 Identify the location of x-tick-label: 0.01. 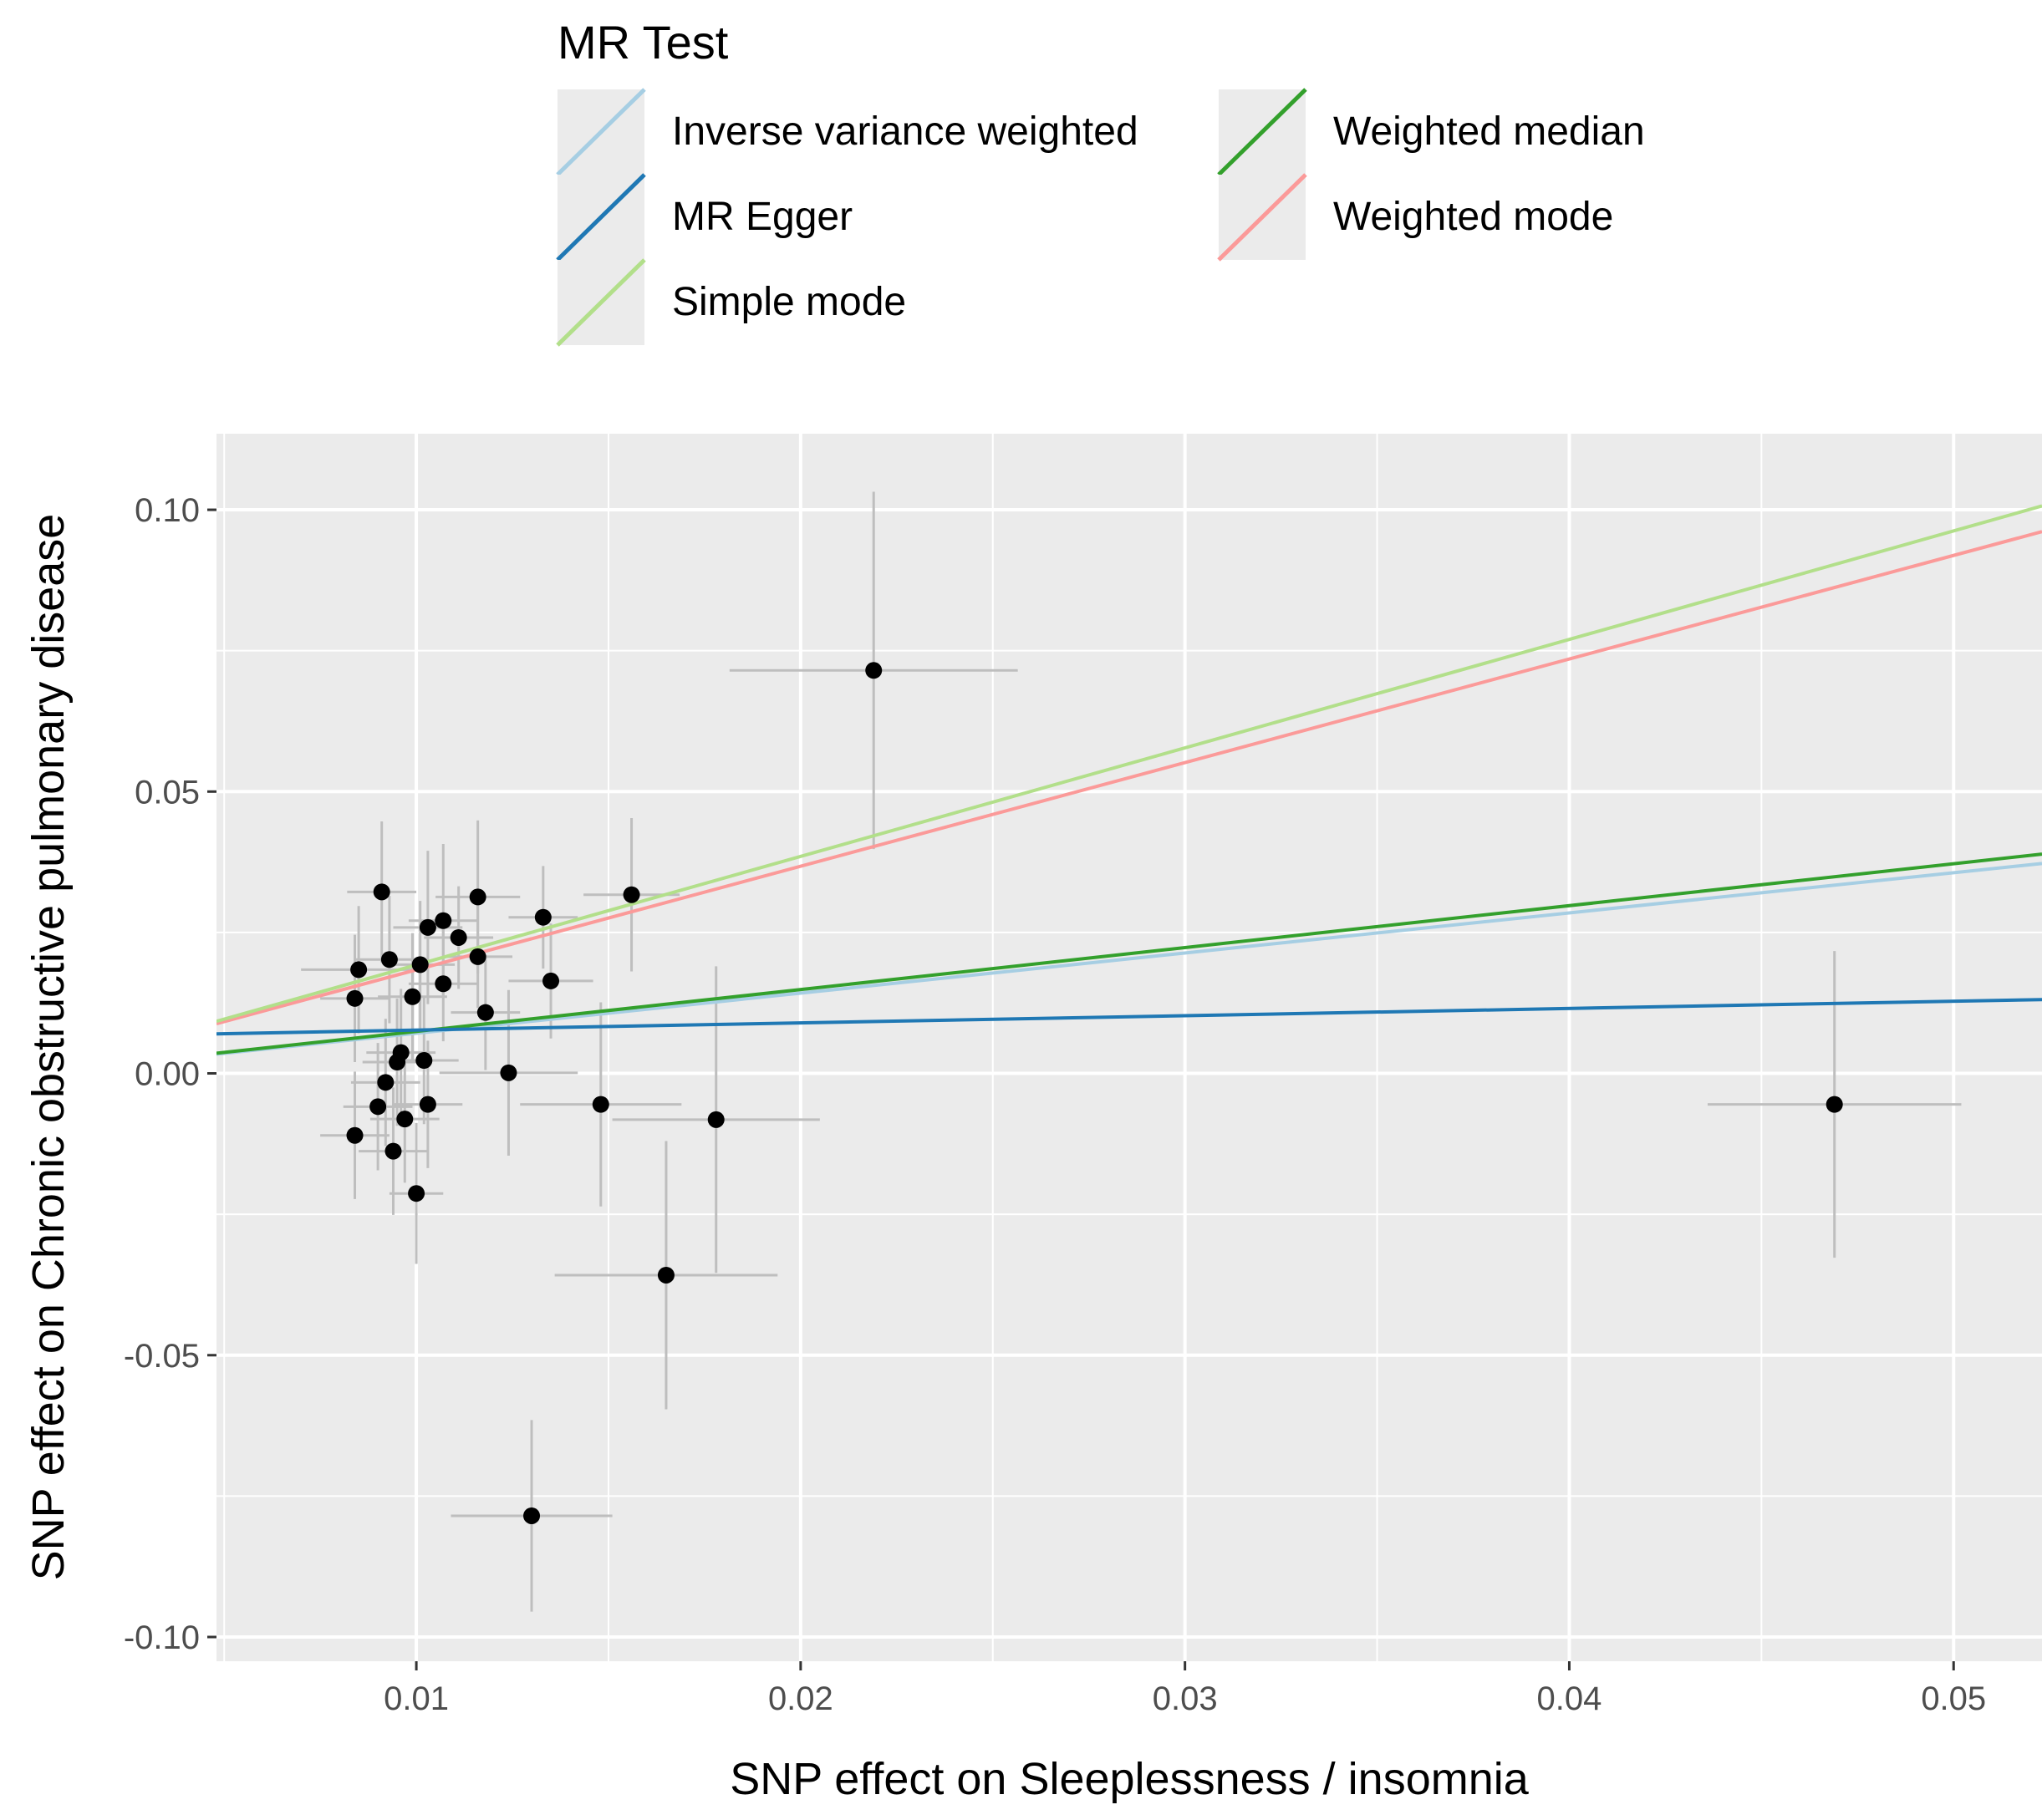
(416, 1698).